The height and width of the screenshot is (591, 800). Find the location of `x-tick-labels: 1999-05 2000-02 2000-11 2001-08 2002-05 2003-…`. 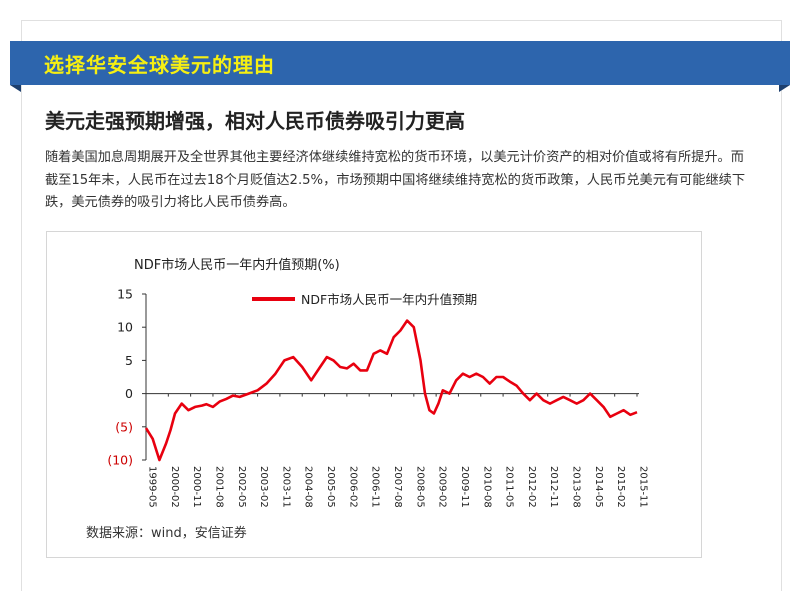

x-tick-labels: 1999-05 2000-02 2000-11 2001-08 2002-05 2003-… is located at coordinates (398, 487).